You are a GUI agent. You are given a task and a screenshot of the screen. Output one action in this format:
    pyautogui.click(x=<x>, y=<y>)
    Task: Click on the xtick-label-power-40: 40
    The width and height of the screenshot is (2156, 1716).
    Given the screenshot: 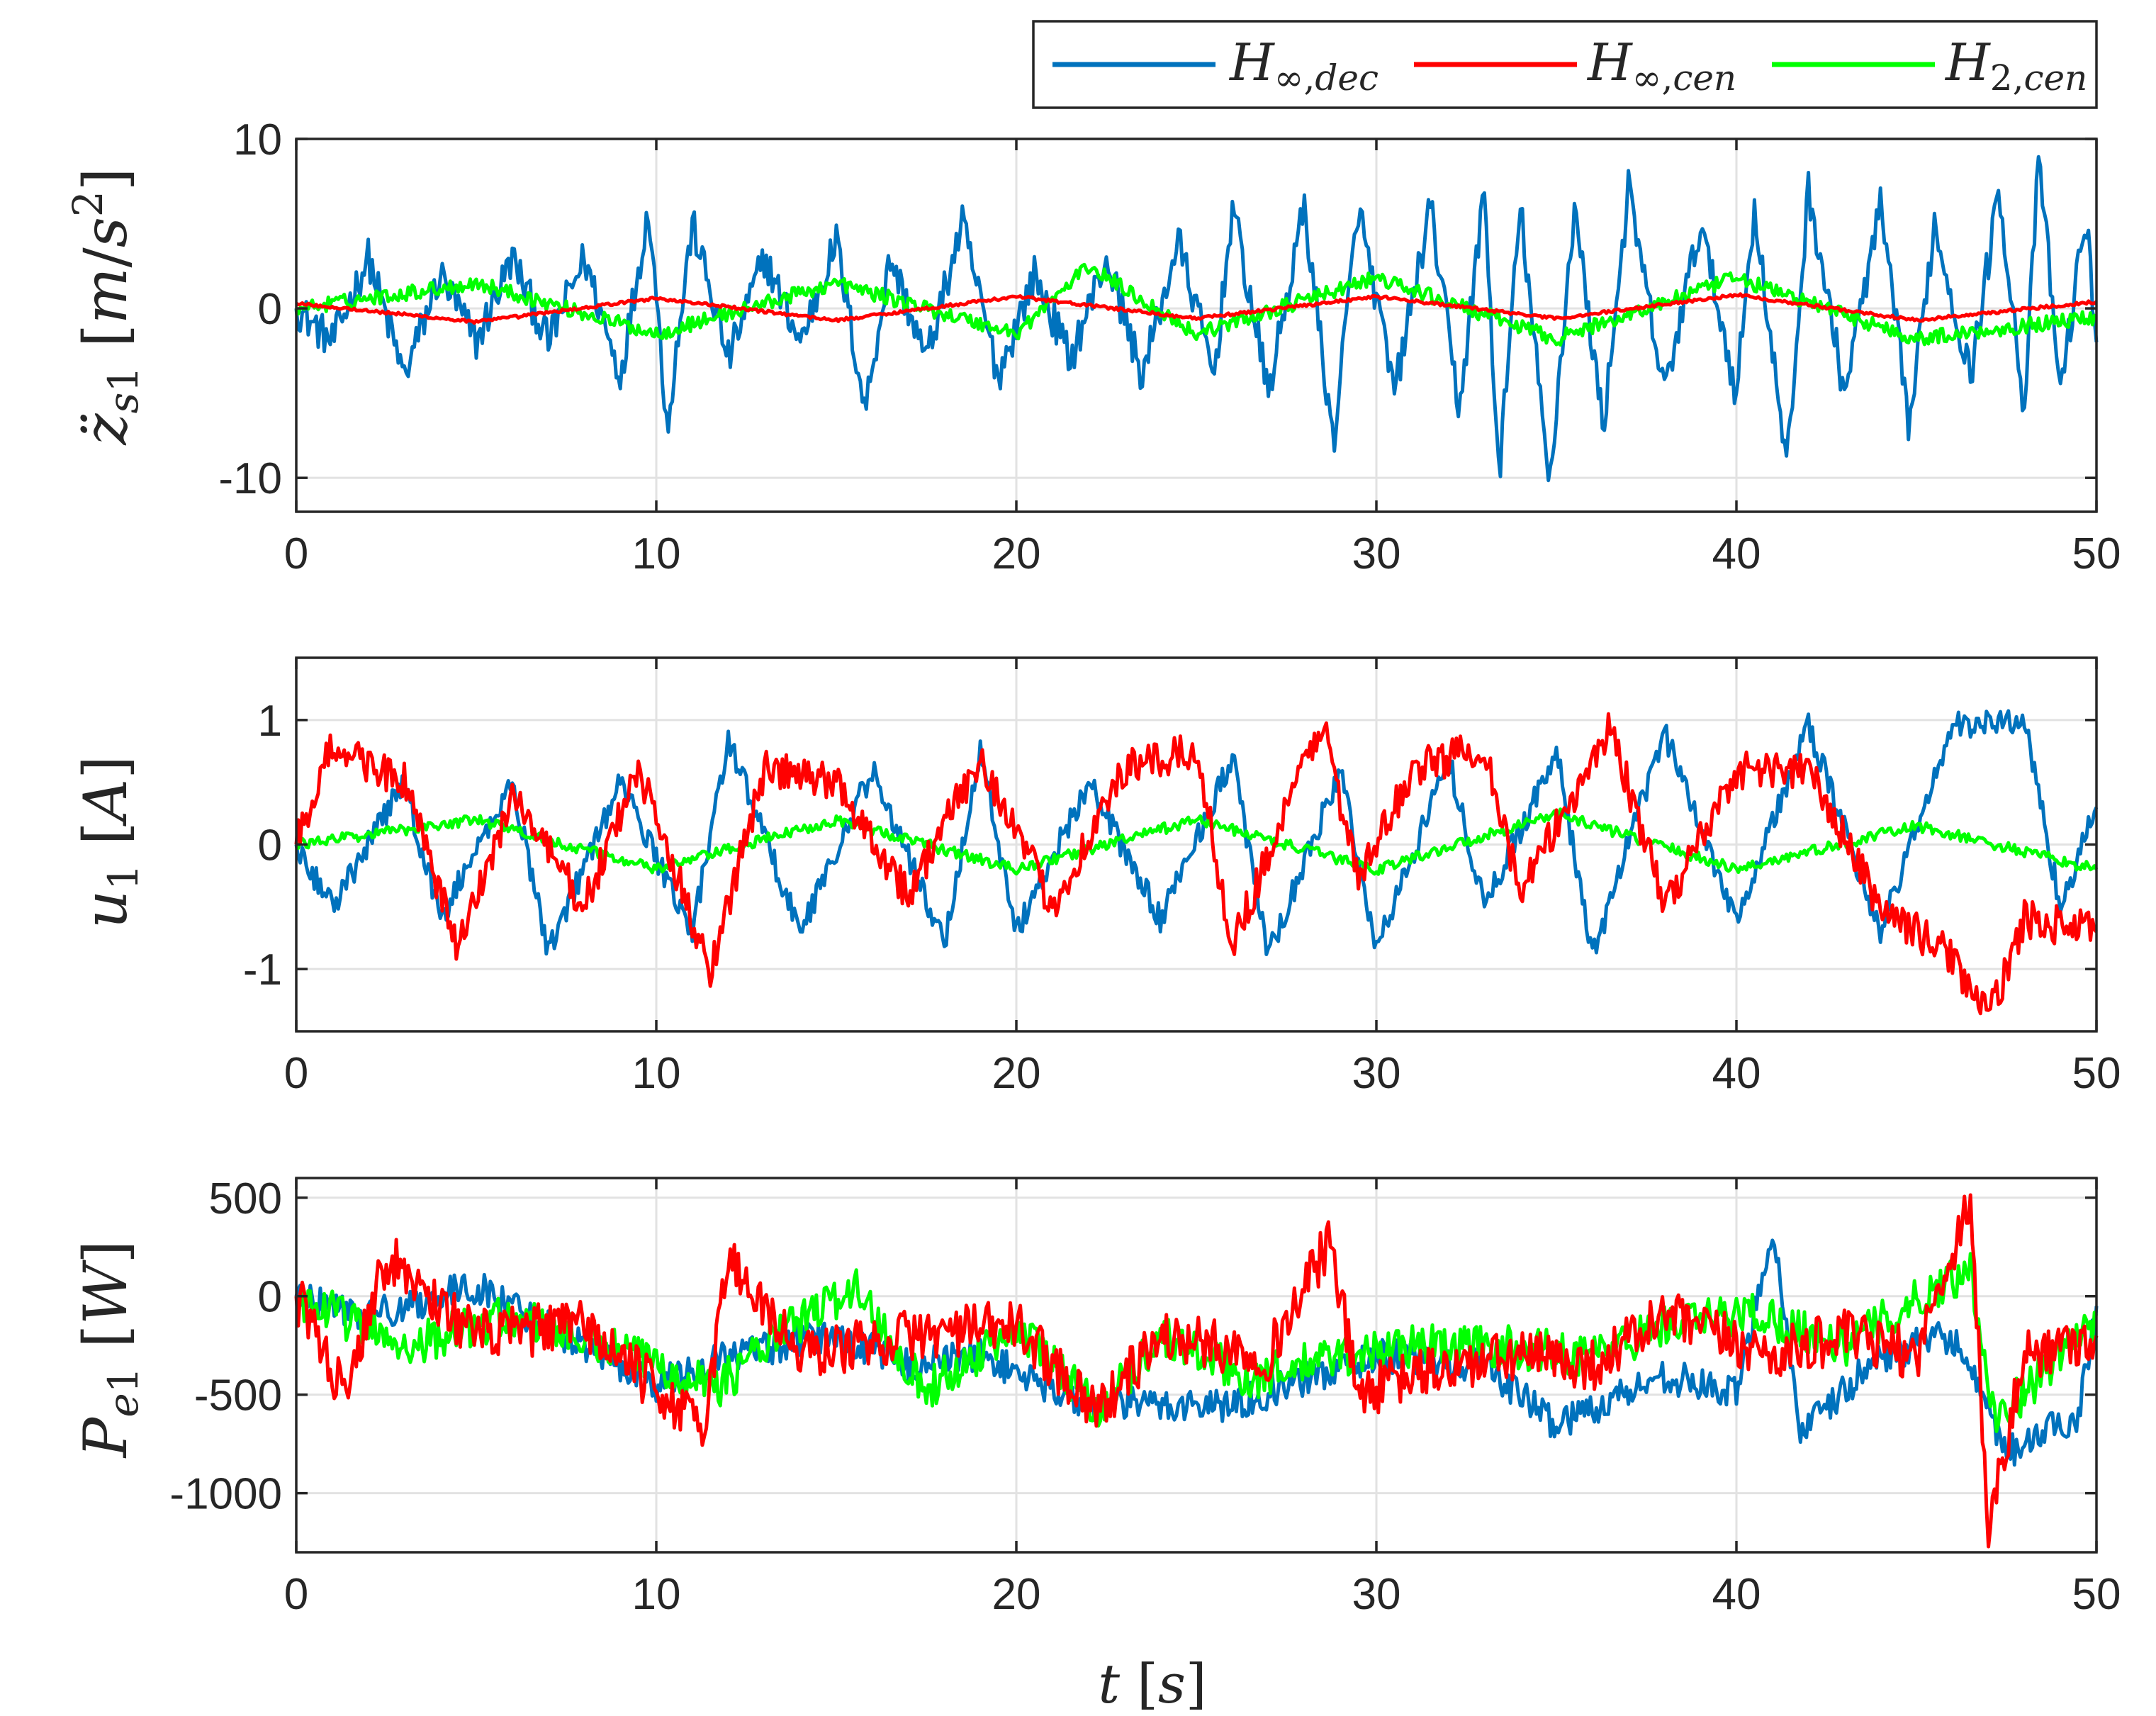 What is the action you would take?
    pyautogui.click(x=1736, y=1594)
    